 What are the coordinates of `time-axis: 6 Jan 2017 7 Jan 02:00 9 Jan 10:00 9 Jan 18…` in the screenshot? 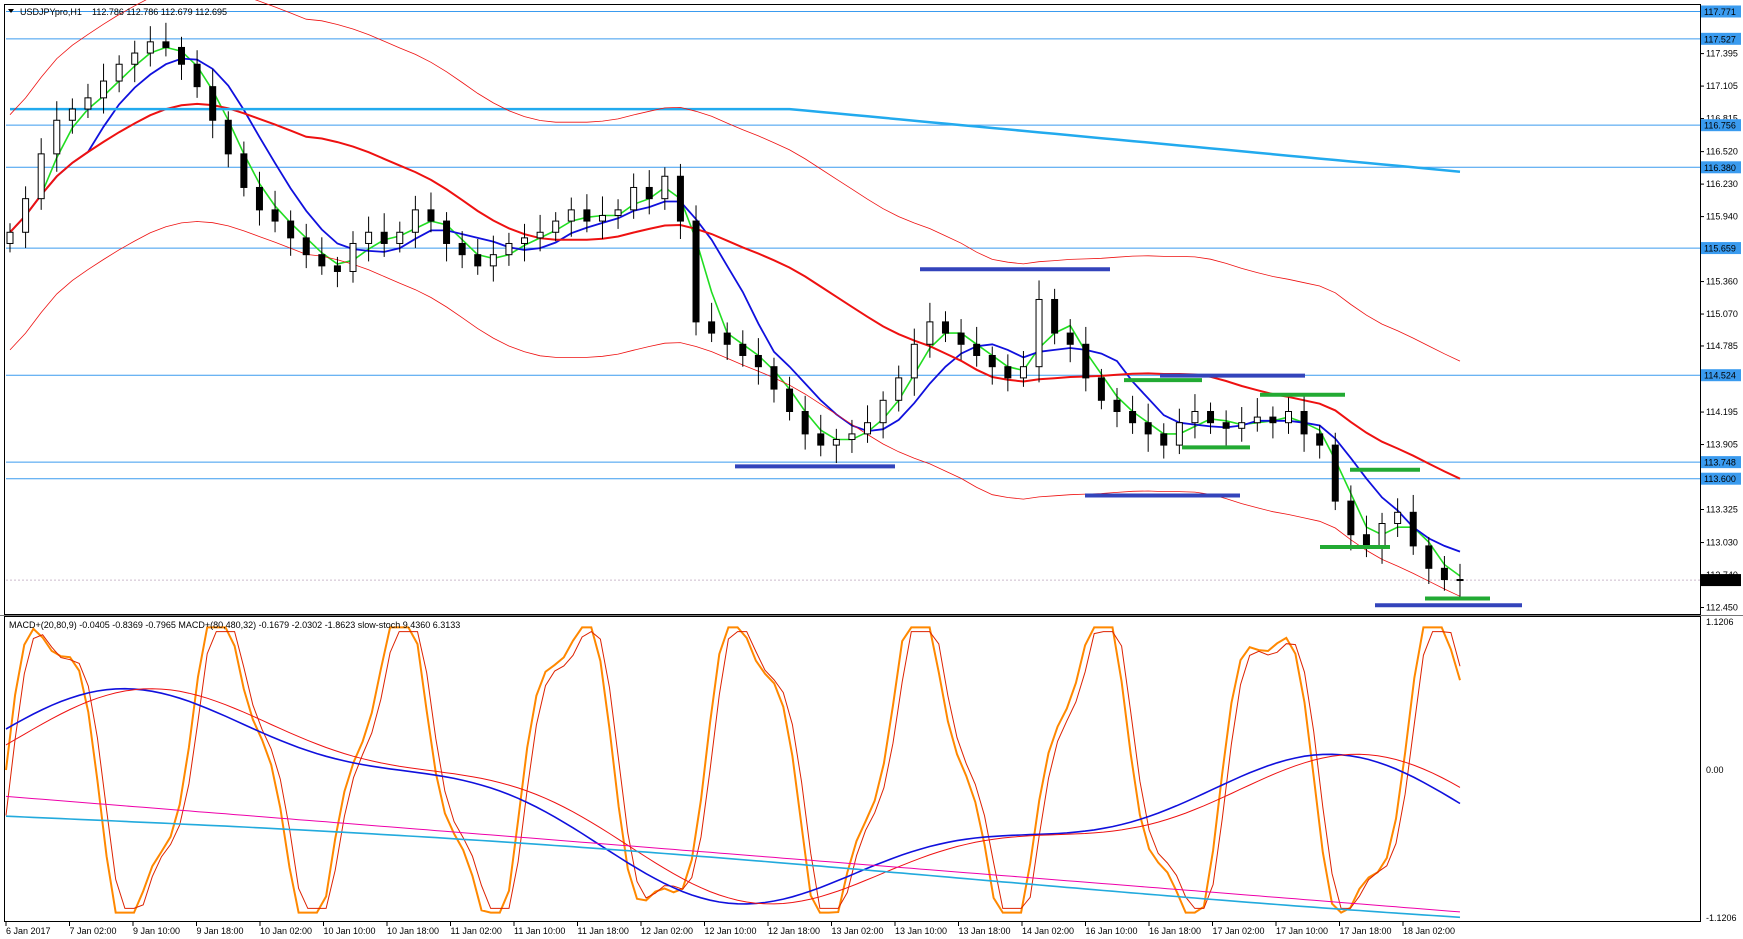 It's located at (730, 929).